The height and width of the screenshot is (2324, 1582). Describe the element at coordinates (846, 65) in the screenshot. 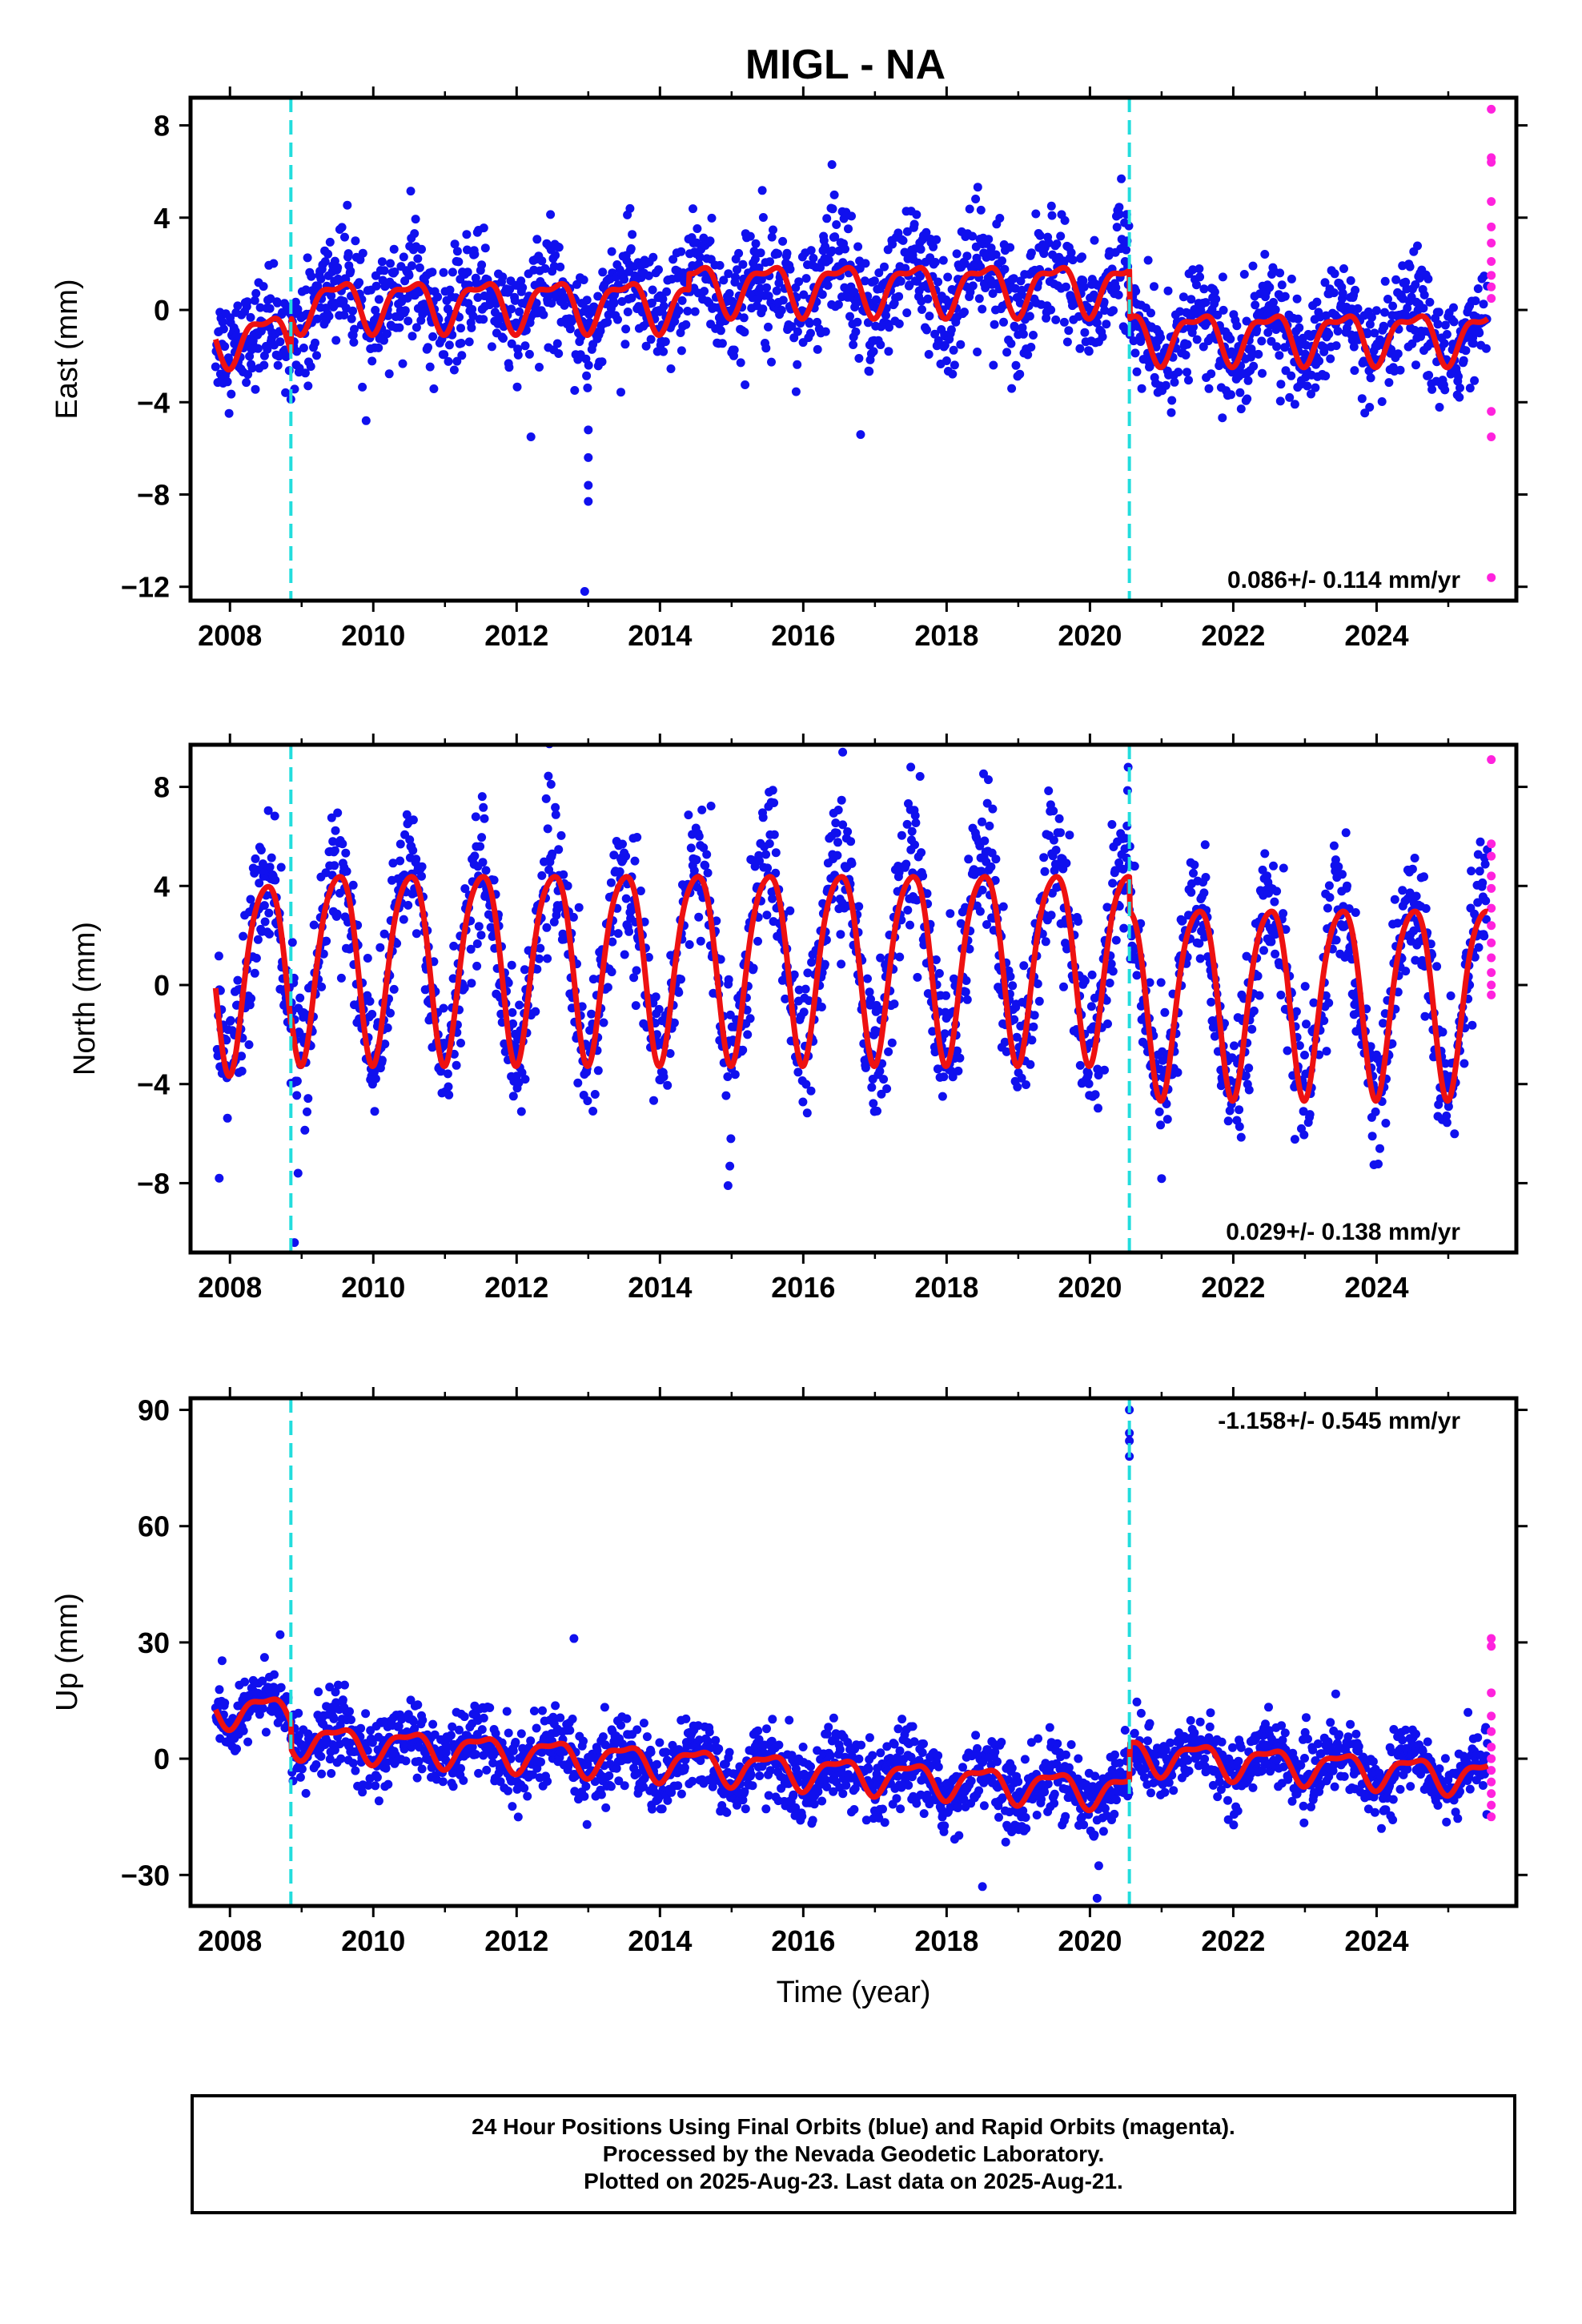

I see `chart-title: MIGL - NA` at that location.